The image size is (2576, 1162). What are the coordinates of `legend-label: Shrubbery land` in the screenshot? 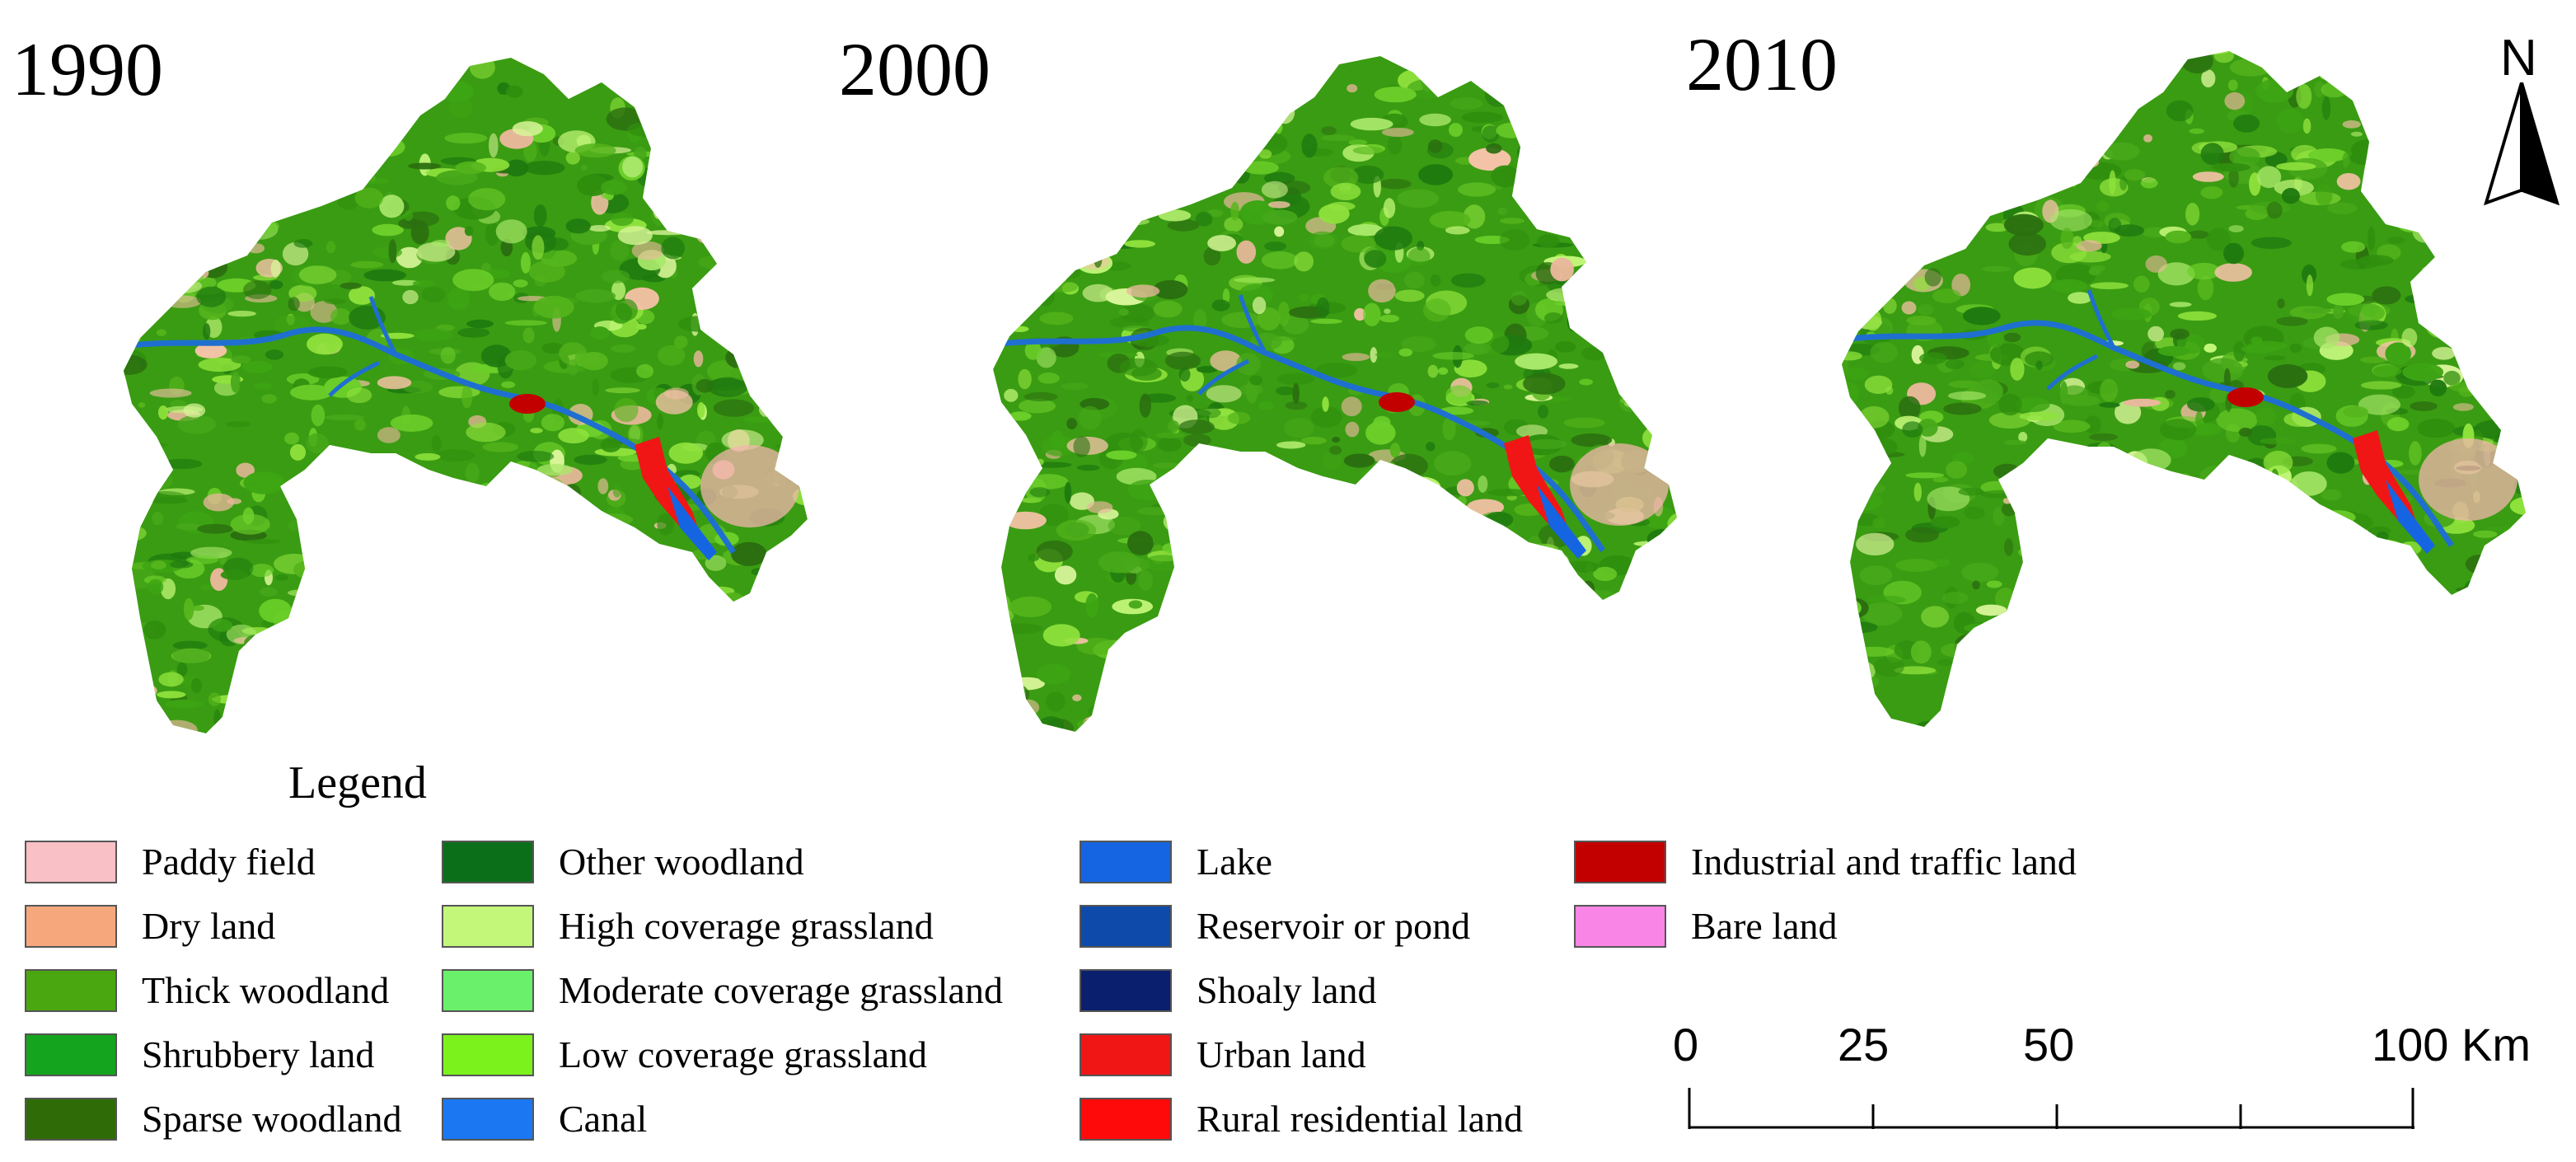 It's located at (258, 1054).